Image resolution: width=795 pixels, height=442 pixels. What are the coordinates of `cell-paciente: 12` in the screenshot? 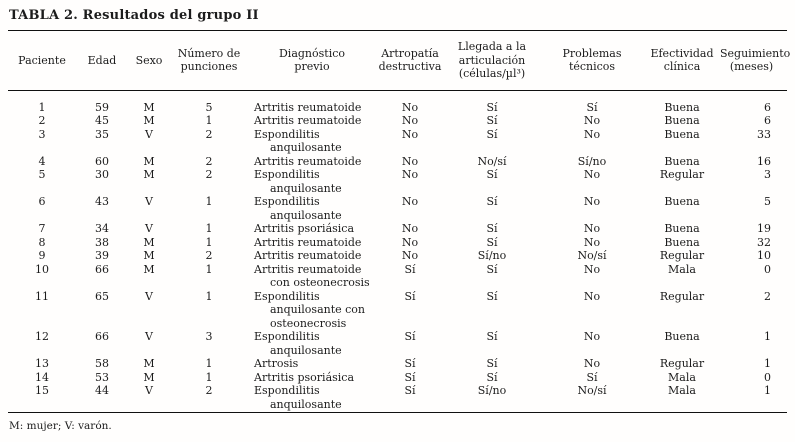 It's located at (42, 336).